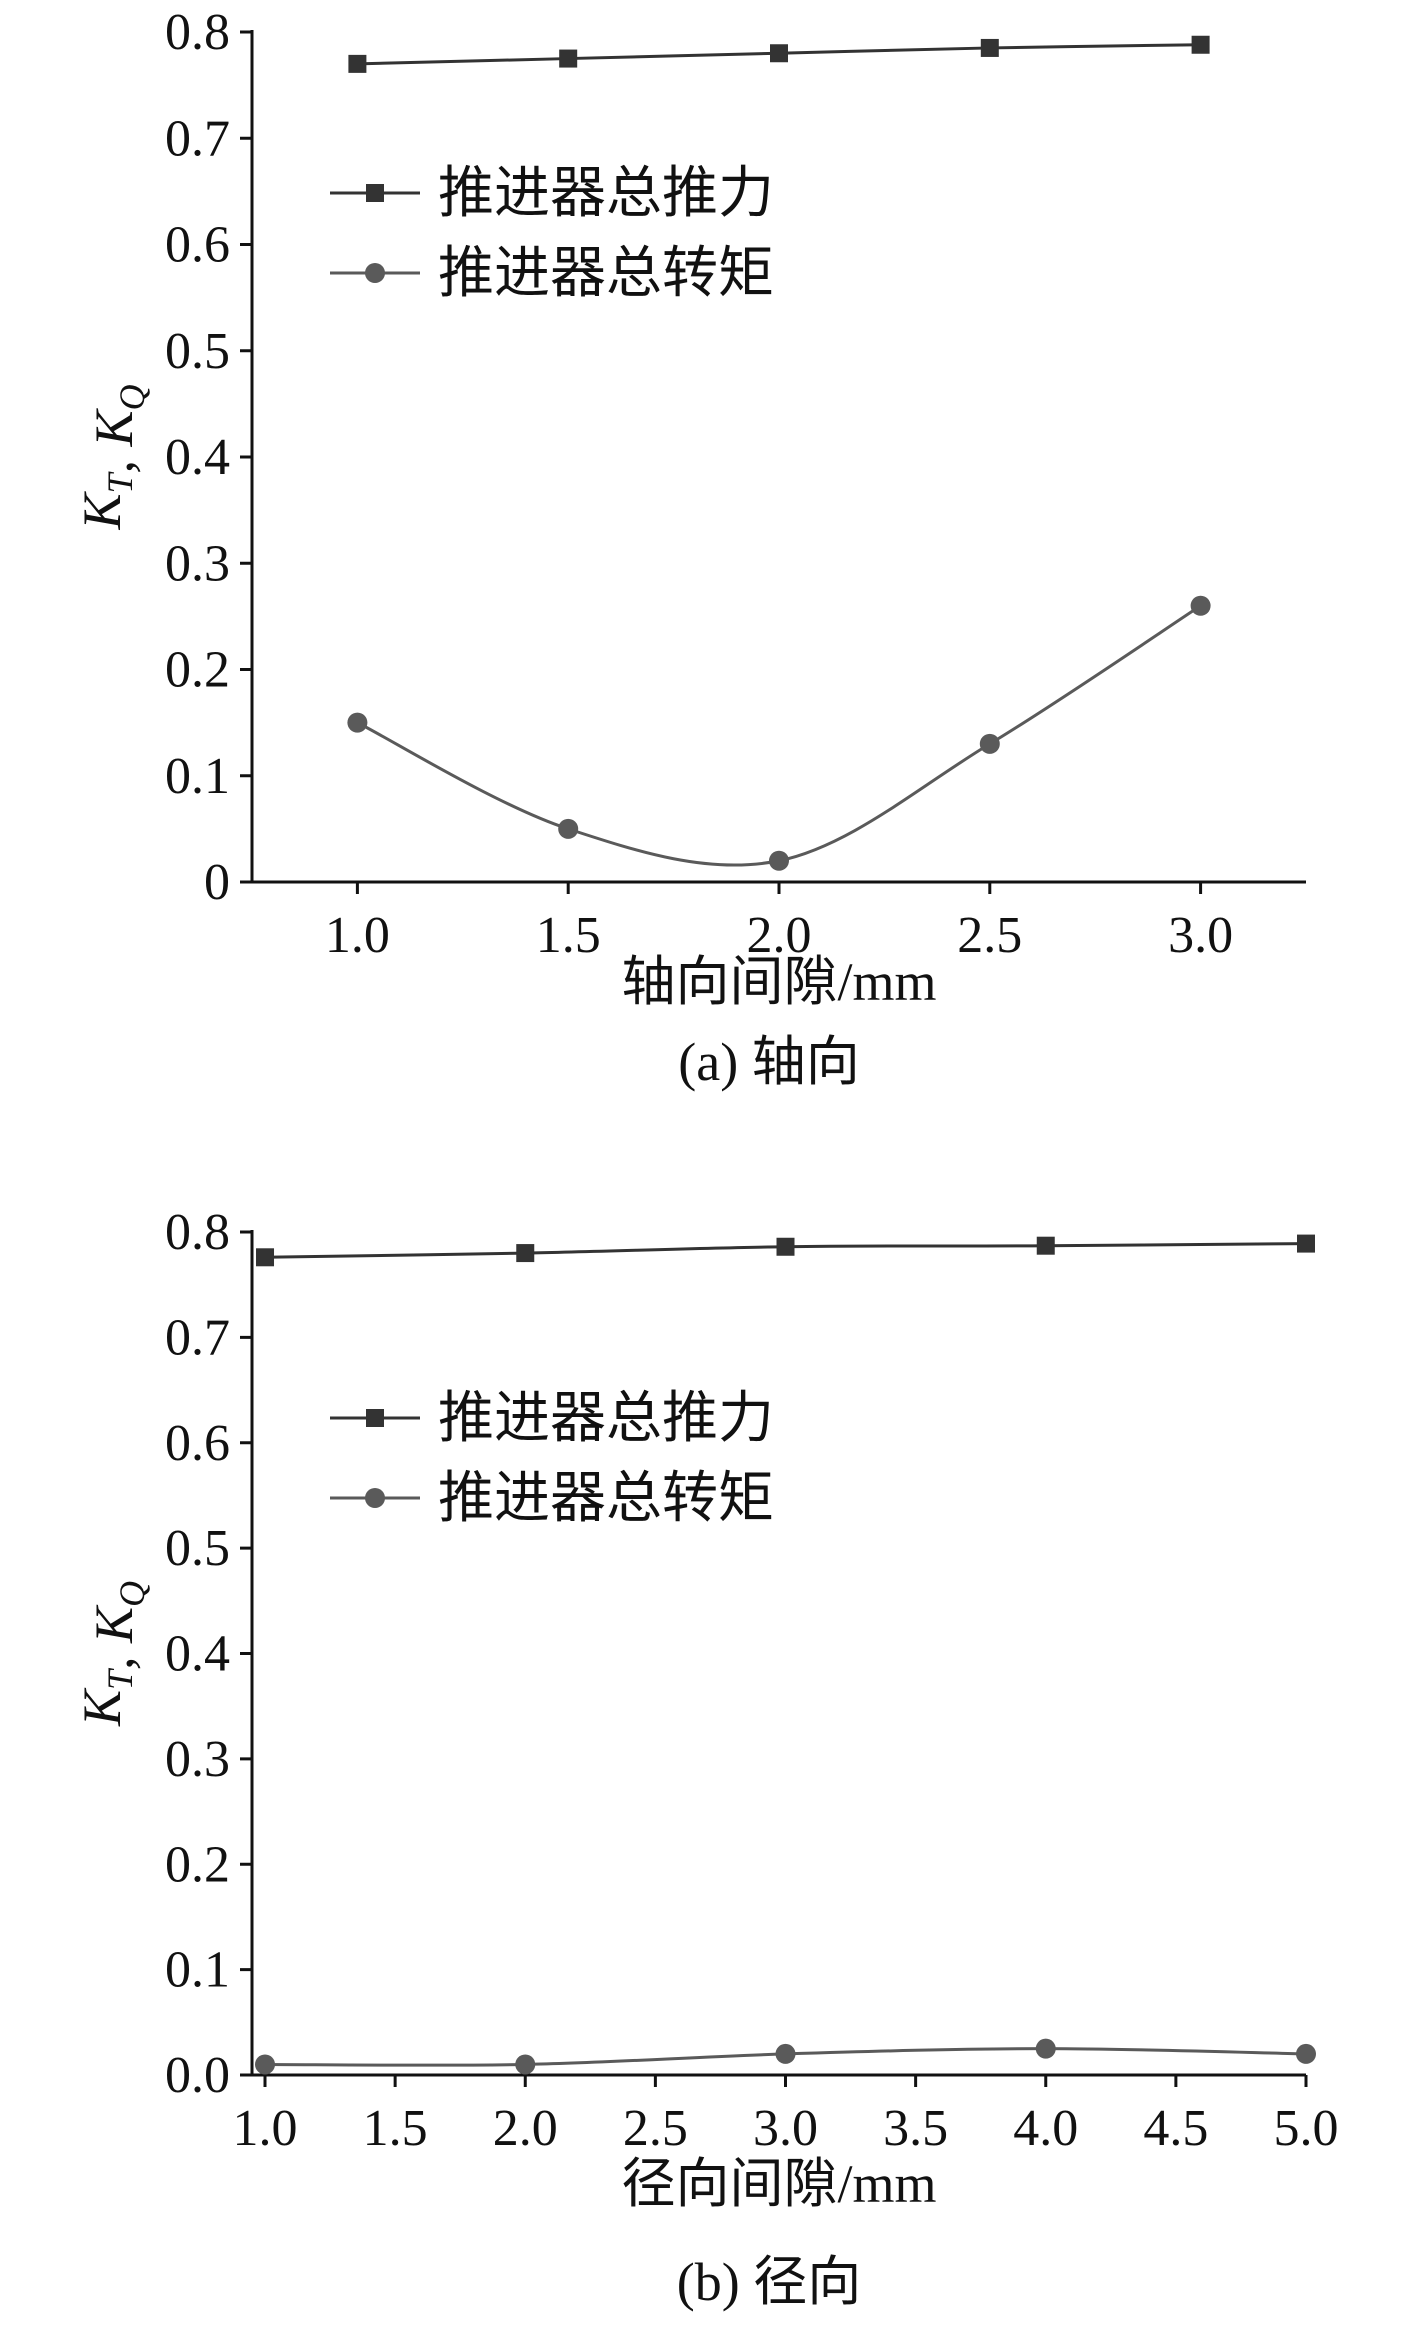 Image resolution: width=1417 pixels, height=2328 pixels. What do you see at coordinates (769, 2282) in the screenshot?
I see `panel-caption: (b) 径向` at bounding box center [769, 2282].